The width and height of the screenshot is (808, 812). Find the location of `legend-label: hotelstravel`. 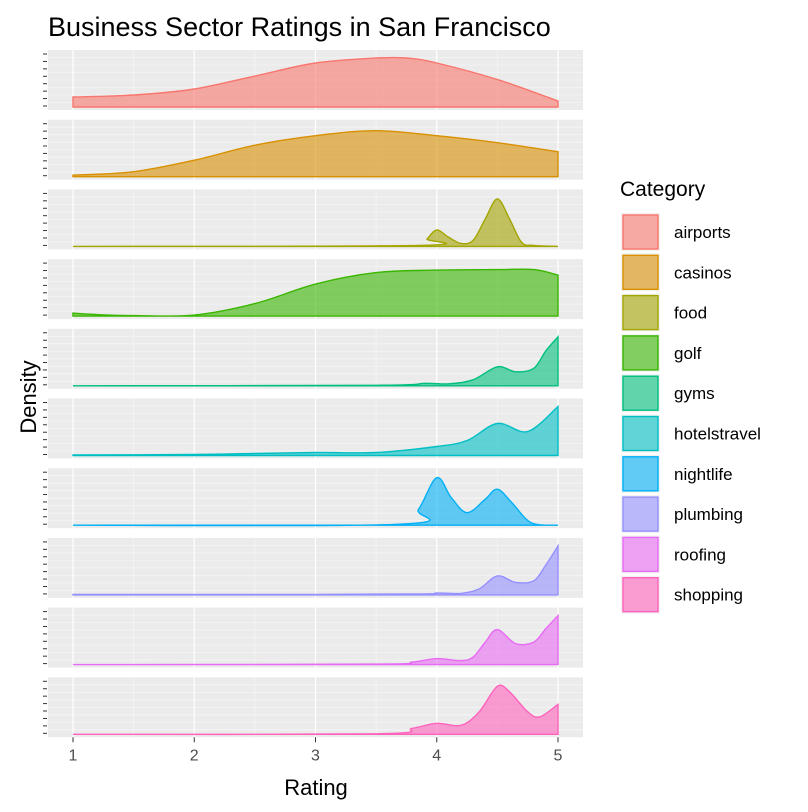

legend-label: hotelstravel is located at coordinates (717, 434).